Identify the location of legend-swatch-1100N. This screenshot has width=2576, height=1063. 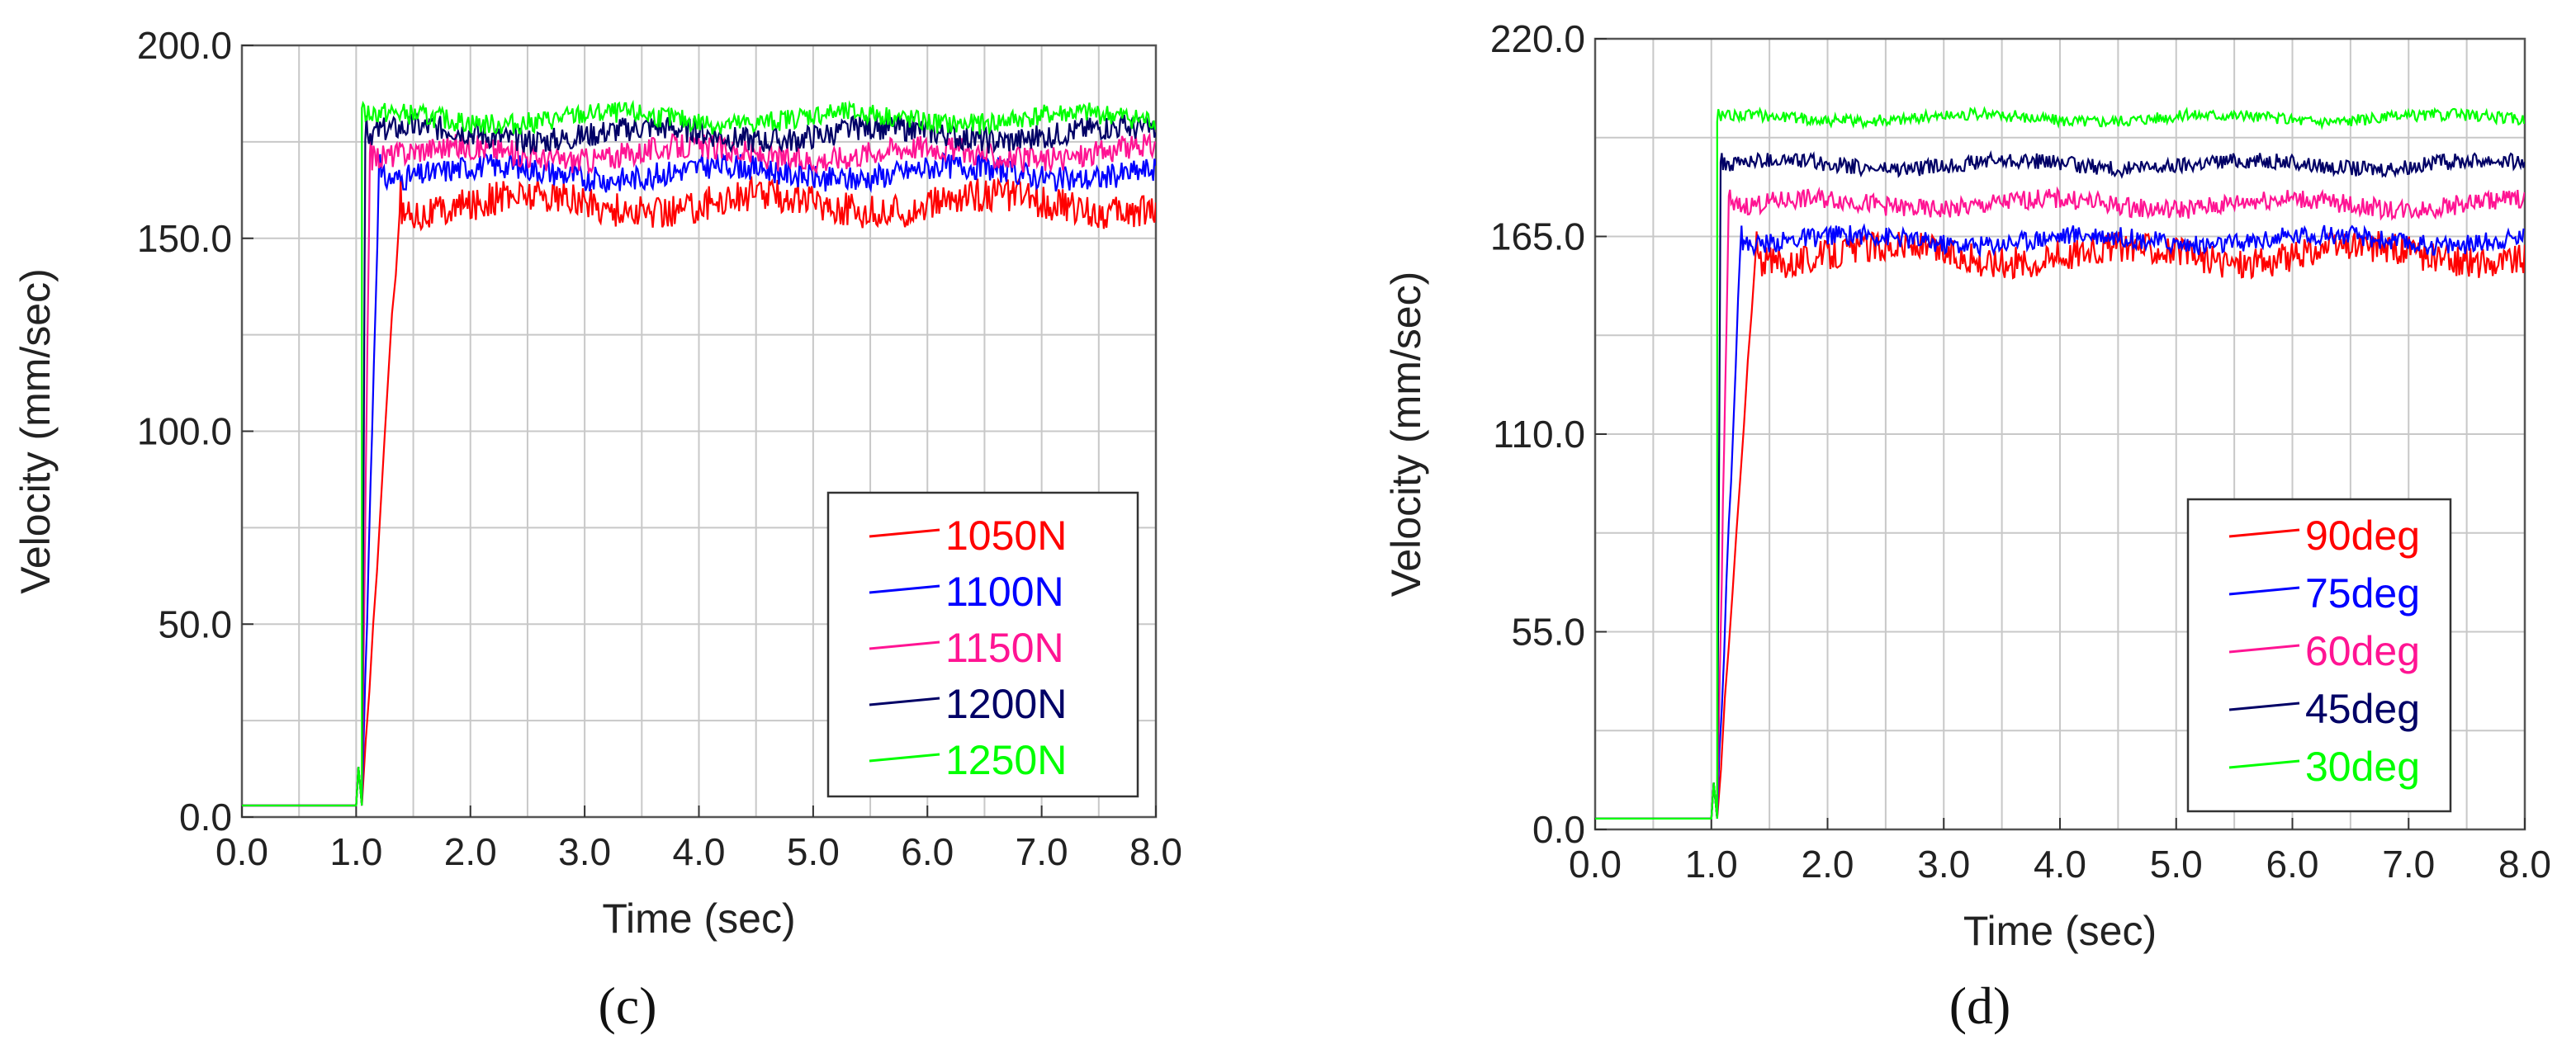
(904, 589).